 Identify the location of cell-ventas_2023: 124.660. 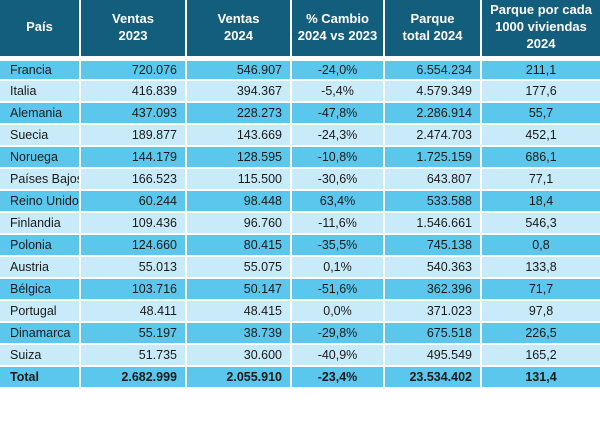
(133, 245).